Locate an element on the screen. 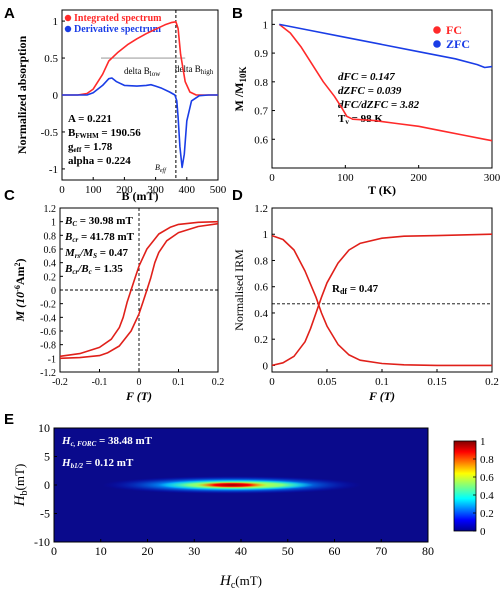 This screenshot has width=500, height=596. x-tick-label: 100 is located at coordinates (93, 190).